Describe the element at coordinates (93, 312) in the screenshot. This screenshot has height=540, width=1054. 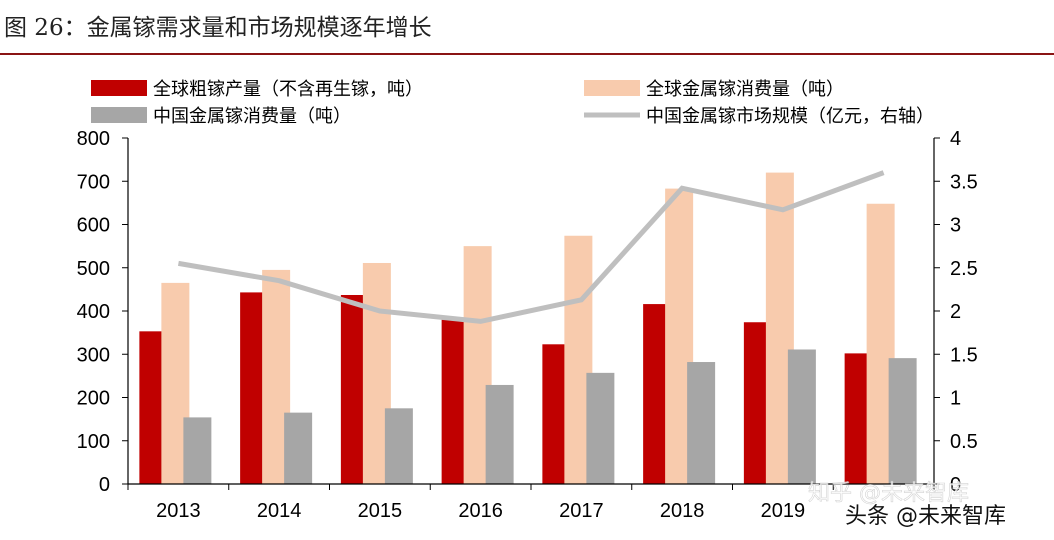
I see `y-left-tick-label: 400` at that location.